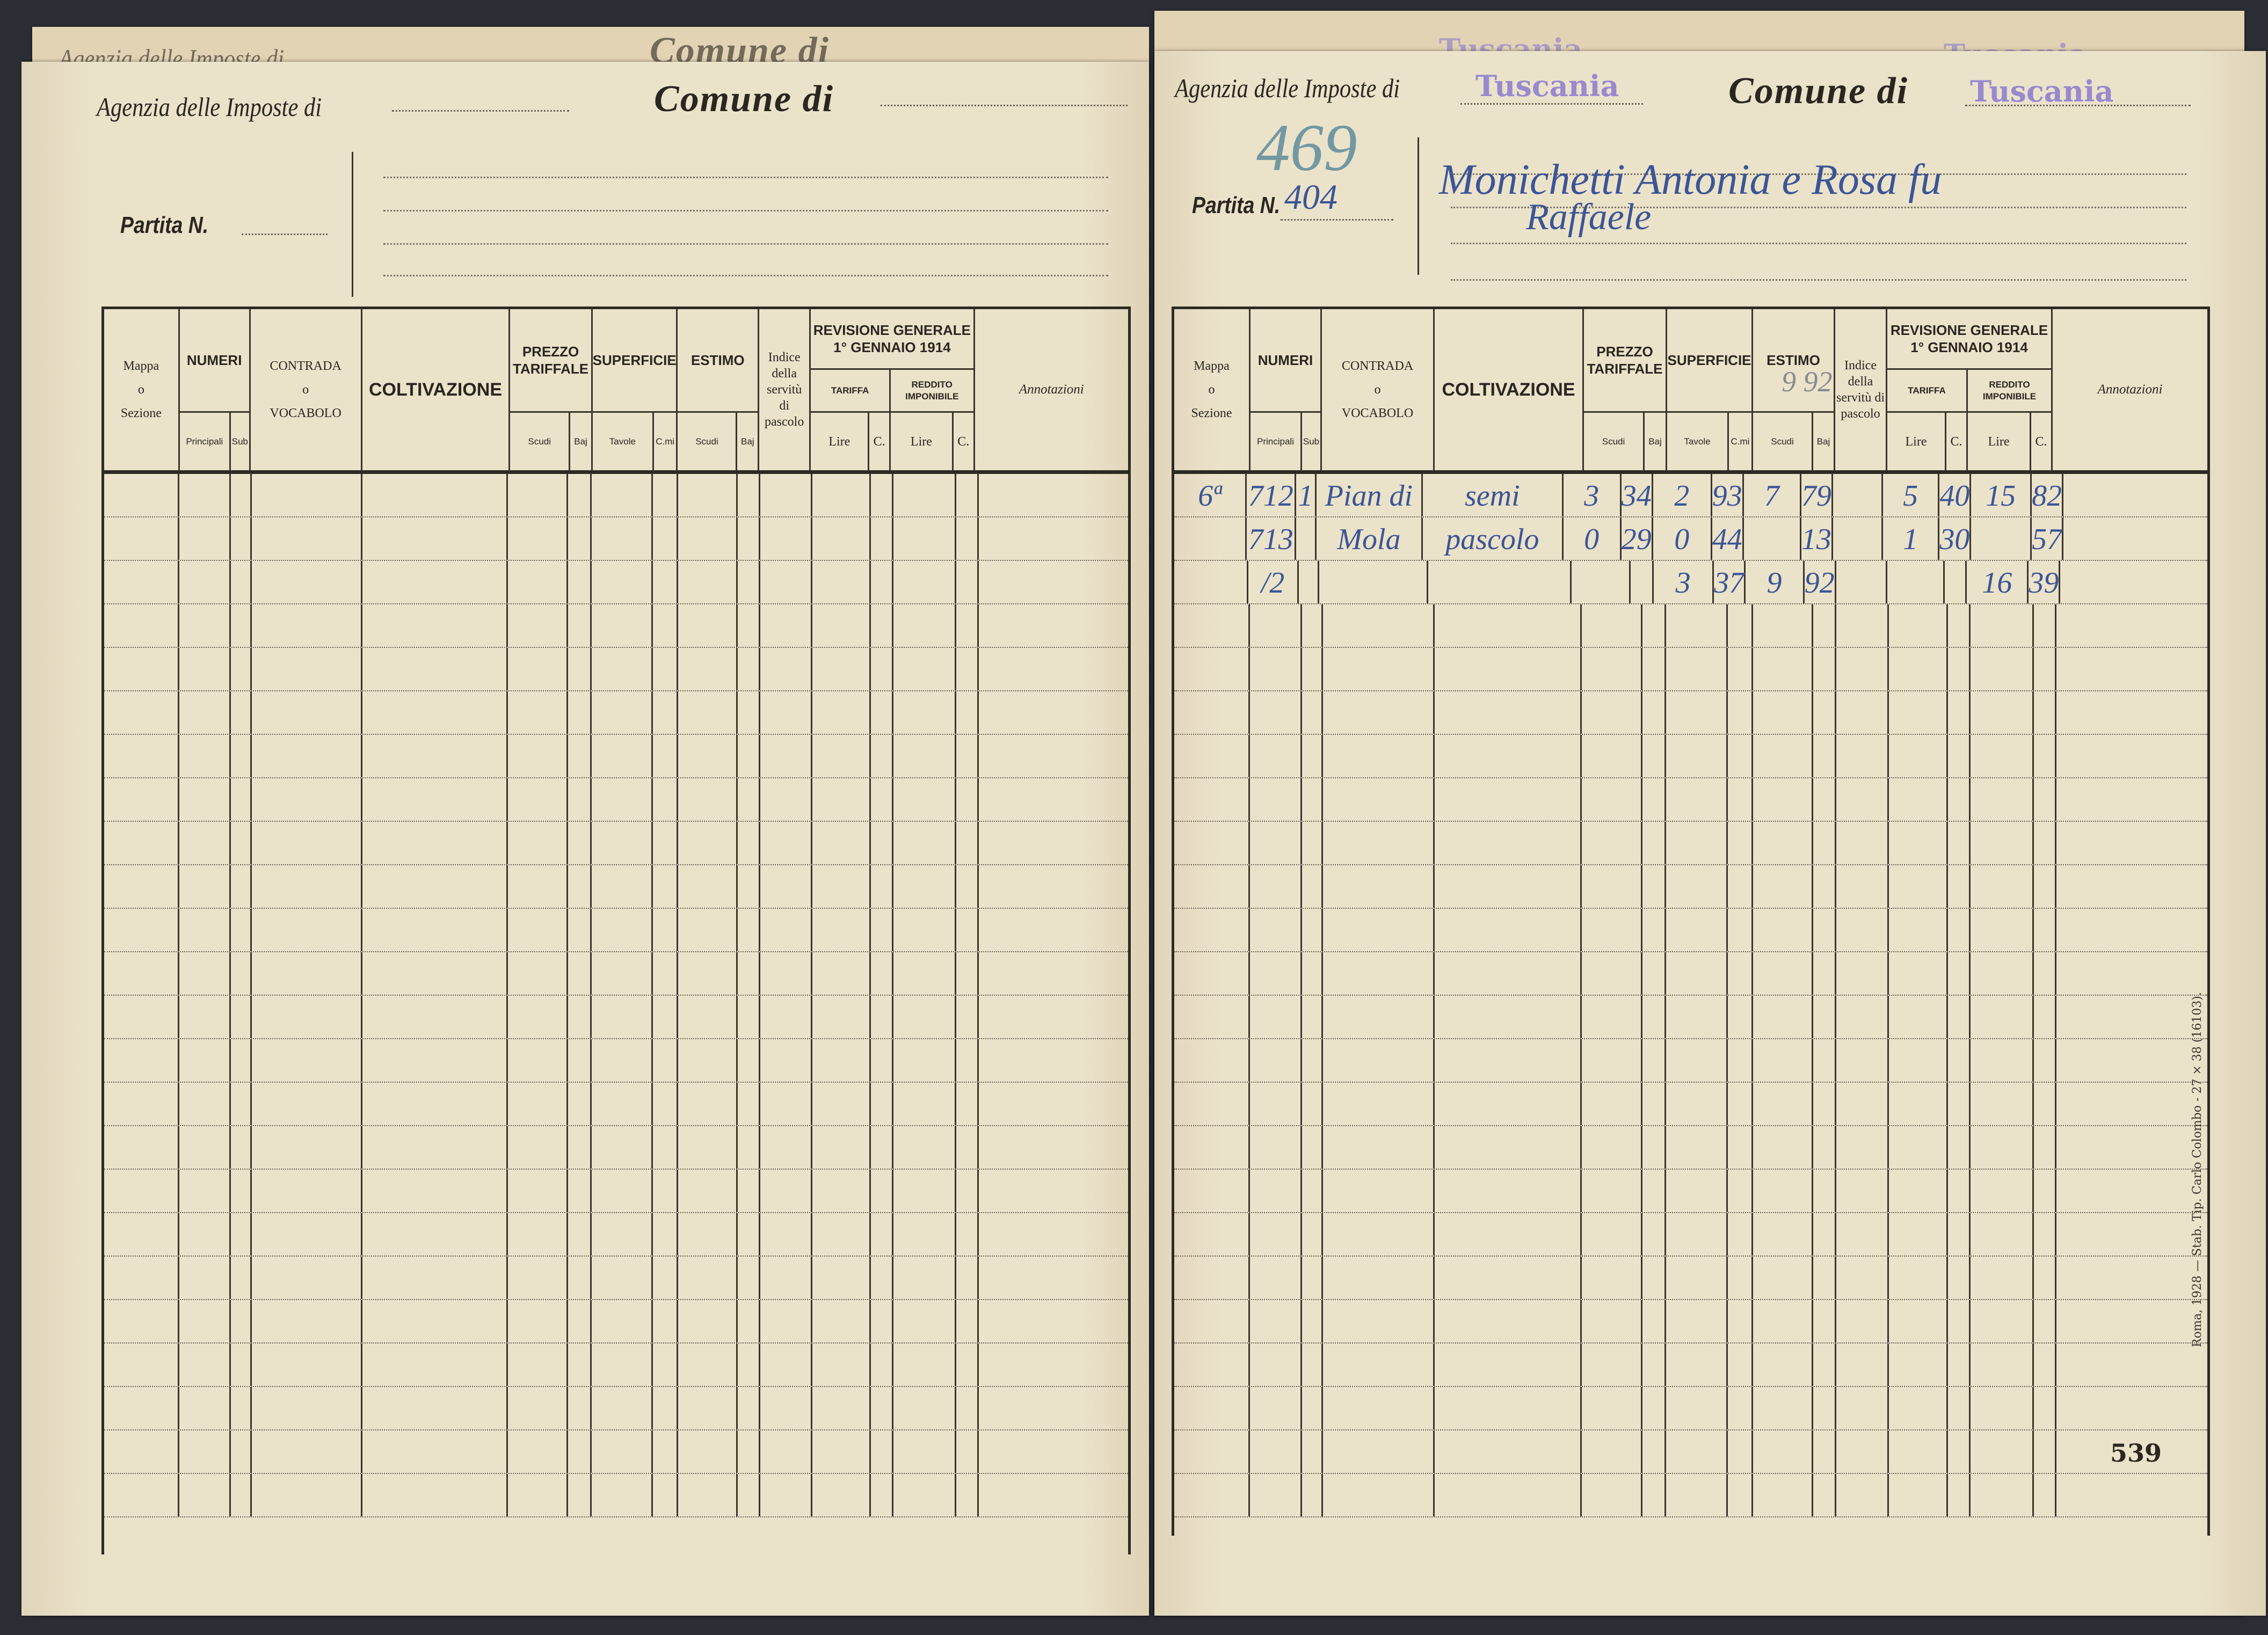 The image size is (2268, 1635). What do you see at coordinates (1861, 389) in the screenshot?
I see `header-indice-servitu: Indice della servitù di pascolo` at bounding box center [1861, 389].